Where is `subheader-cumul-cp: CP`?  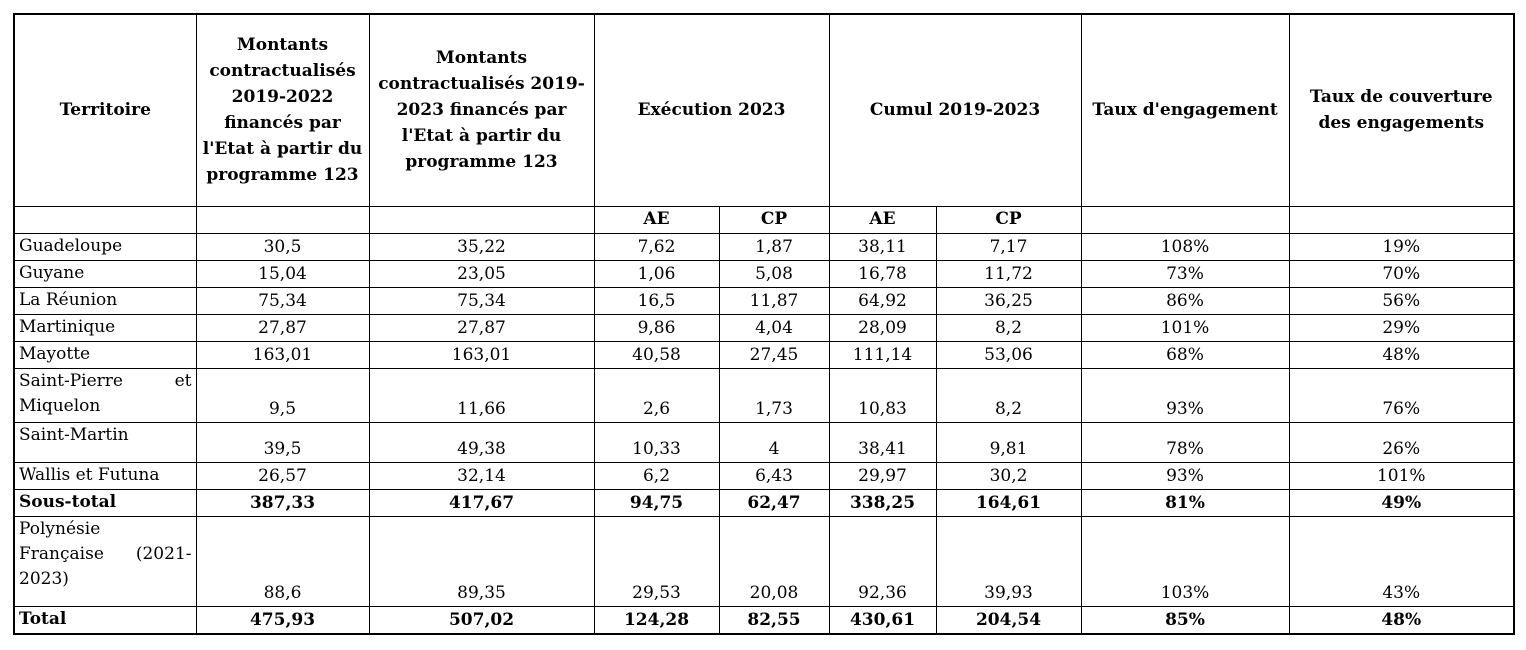 subheader-cumul-cp: CP is located at coordinates (1008, 219).